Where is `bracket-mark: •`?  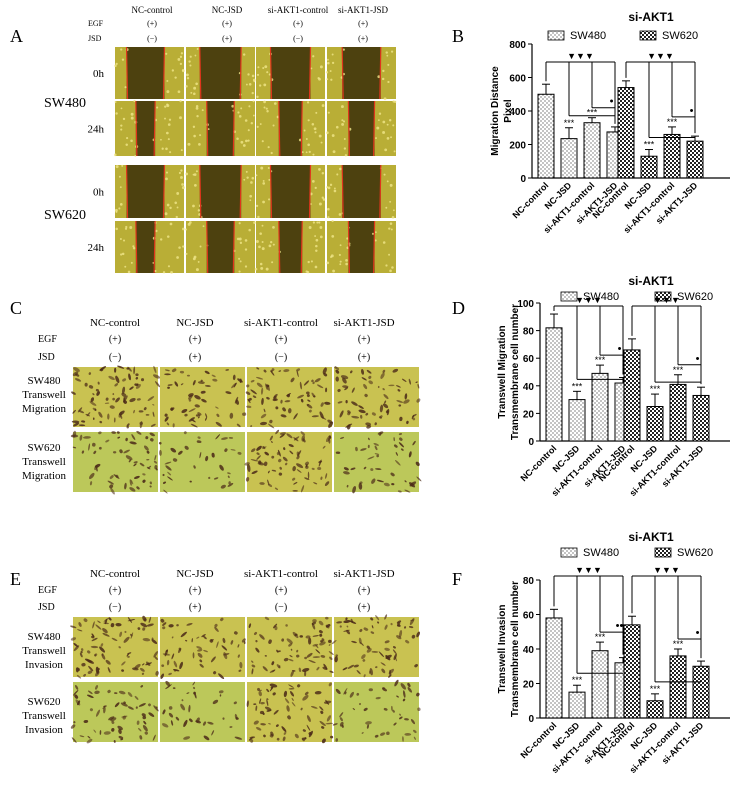 bracket-mark: • is located at coordinates (612, 102).